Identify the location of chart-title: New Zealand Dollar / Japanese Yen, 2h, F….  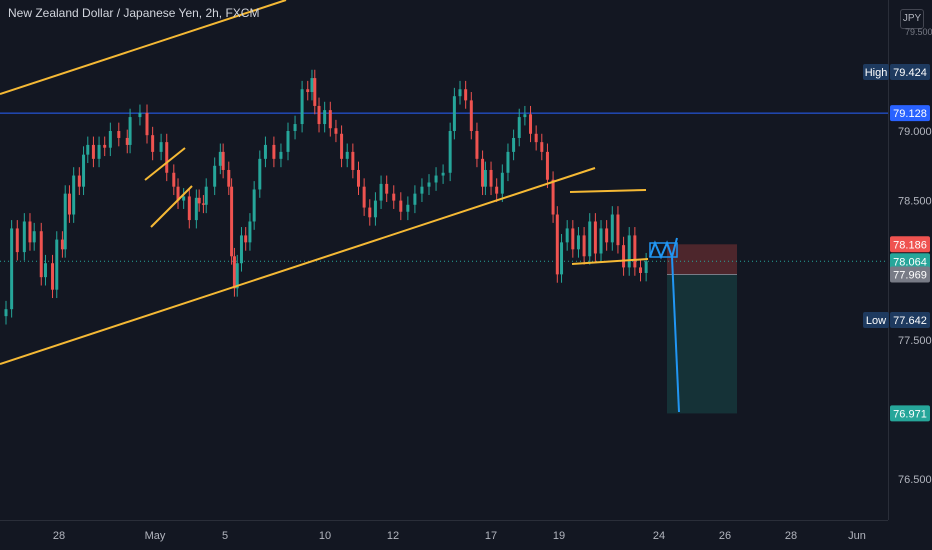
(134, 13).